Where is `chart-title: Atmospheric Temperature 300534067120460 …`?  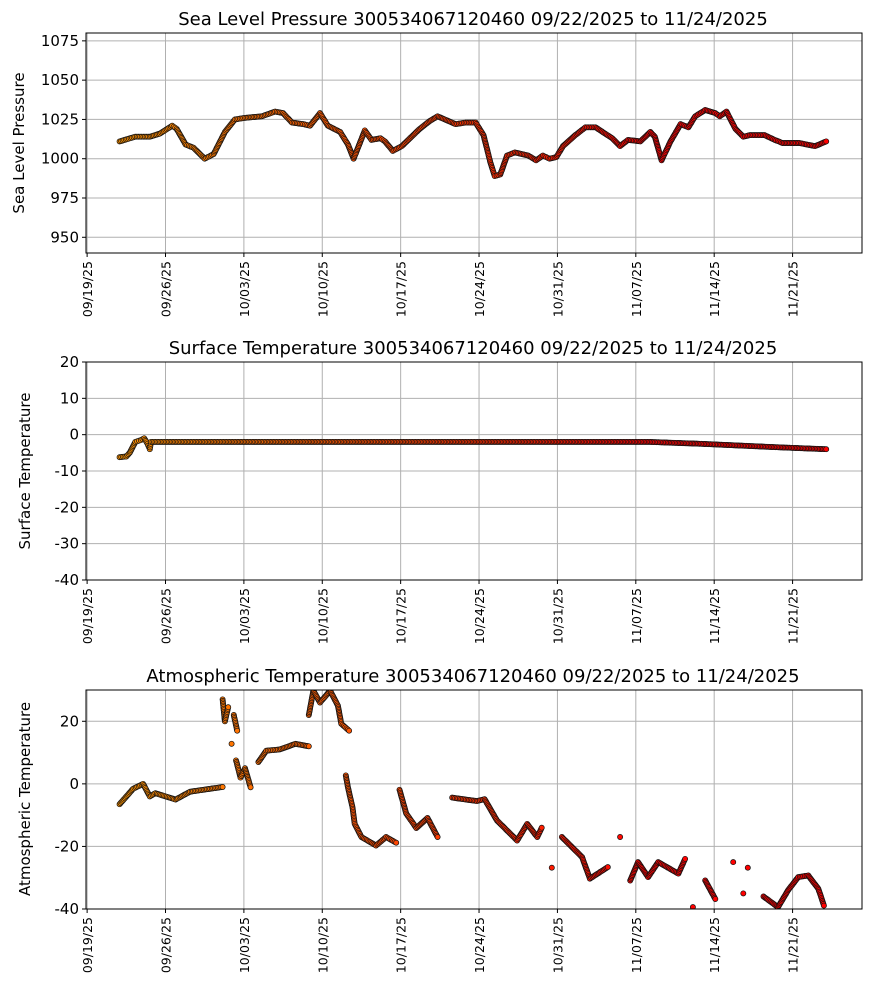 chart-title: Atmospheric Temperature 300534067120460 … is located at coordinates (472, 676).